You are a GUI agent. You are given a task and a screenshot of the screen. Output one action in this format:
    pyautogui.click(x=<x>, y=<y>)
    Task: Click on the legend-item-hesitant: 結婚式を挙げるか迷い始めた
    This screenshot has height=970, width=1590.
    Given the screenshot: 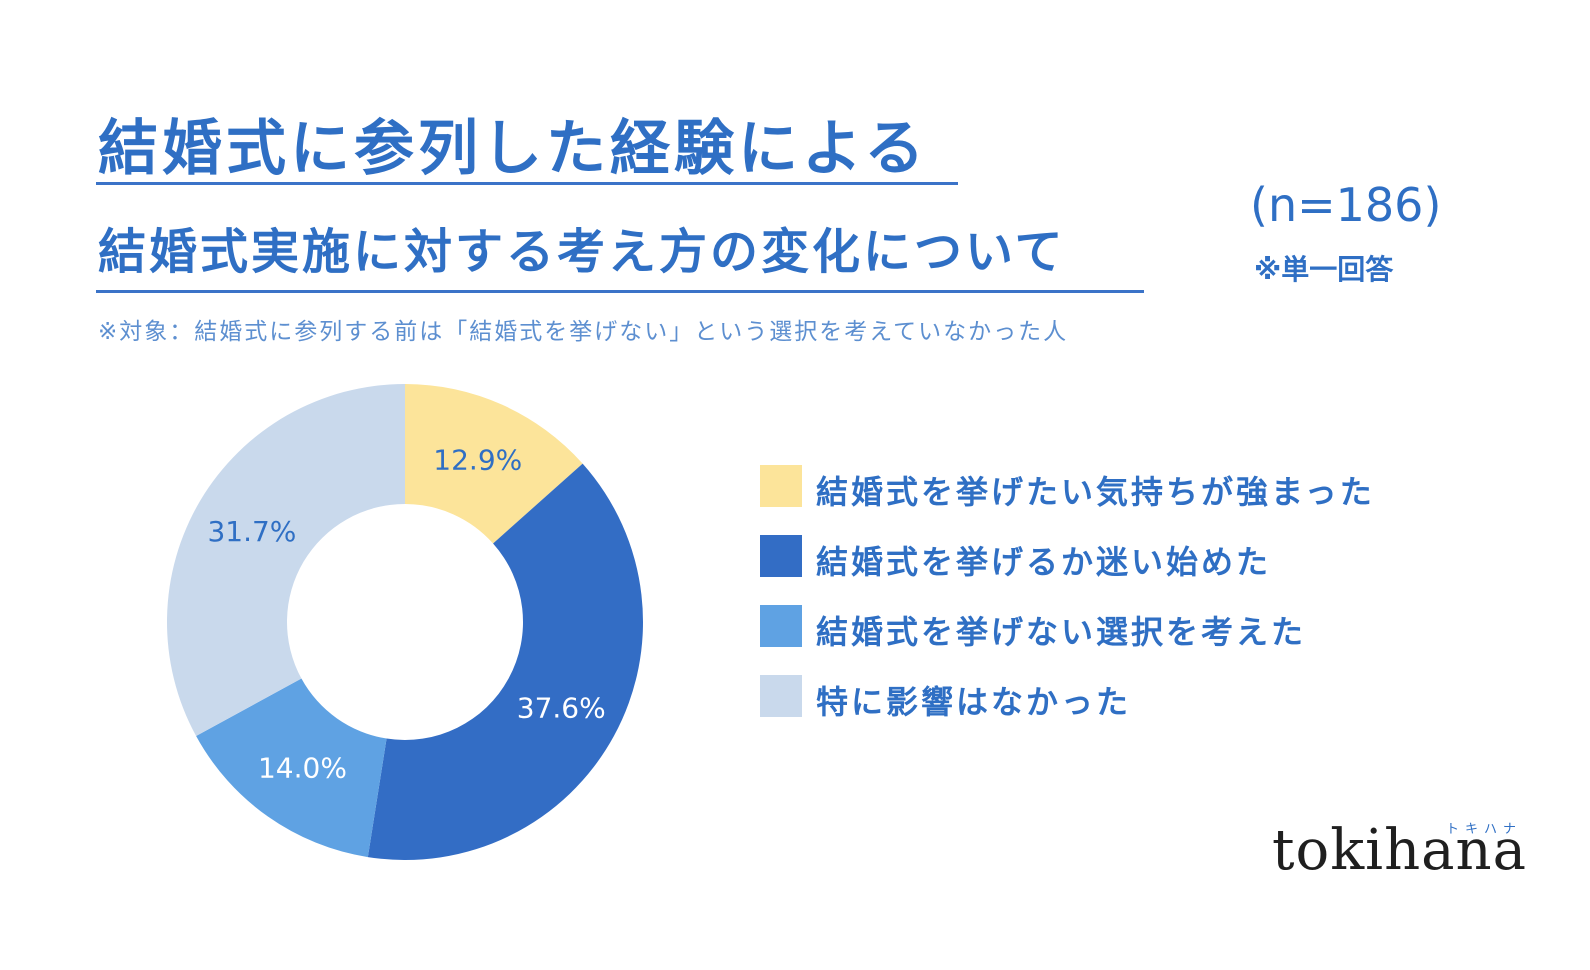 What is the action you would take?
    pyautogui.click(x=1080, y=558)
    